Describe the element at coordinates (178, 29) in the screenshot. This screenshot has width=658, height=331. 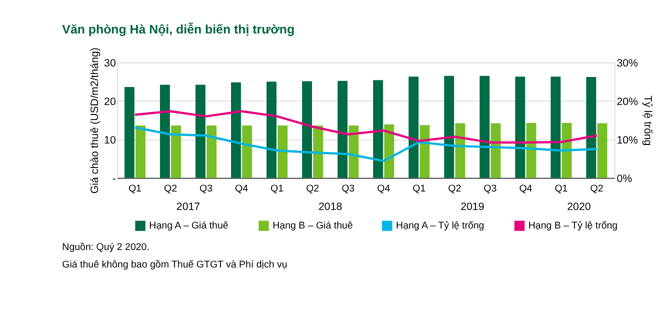
I see `chart-title: Văn phòng Hà Nội, diễn biến thị trường` at that location.